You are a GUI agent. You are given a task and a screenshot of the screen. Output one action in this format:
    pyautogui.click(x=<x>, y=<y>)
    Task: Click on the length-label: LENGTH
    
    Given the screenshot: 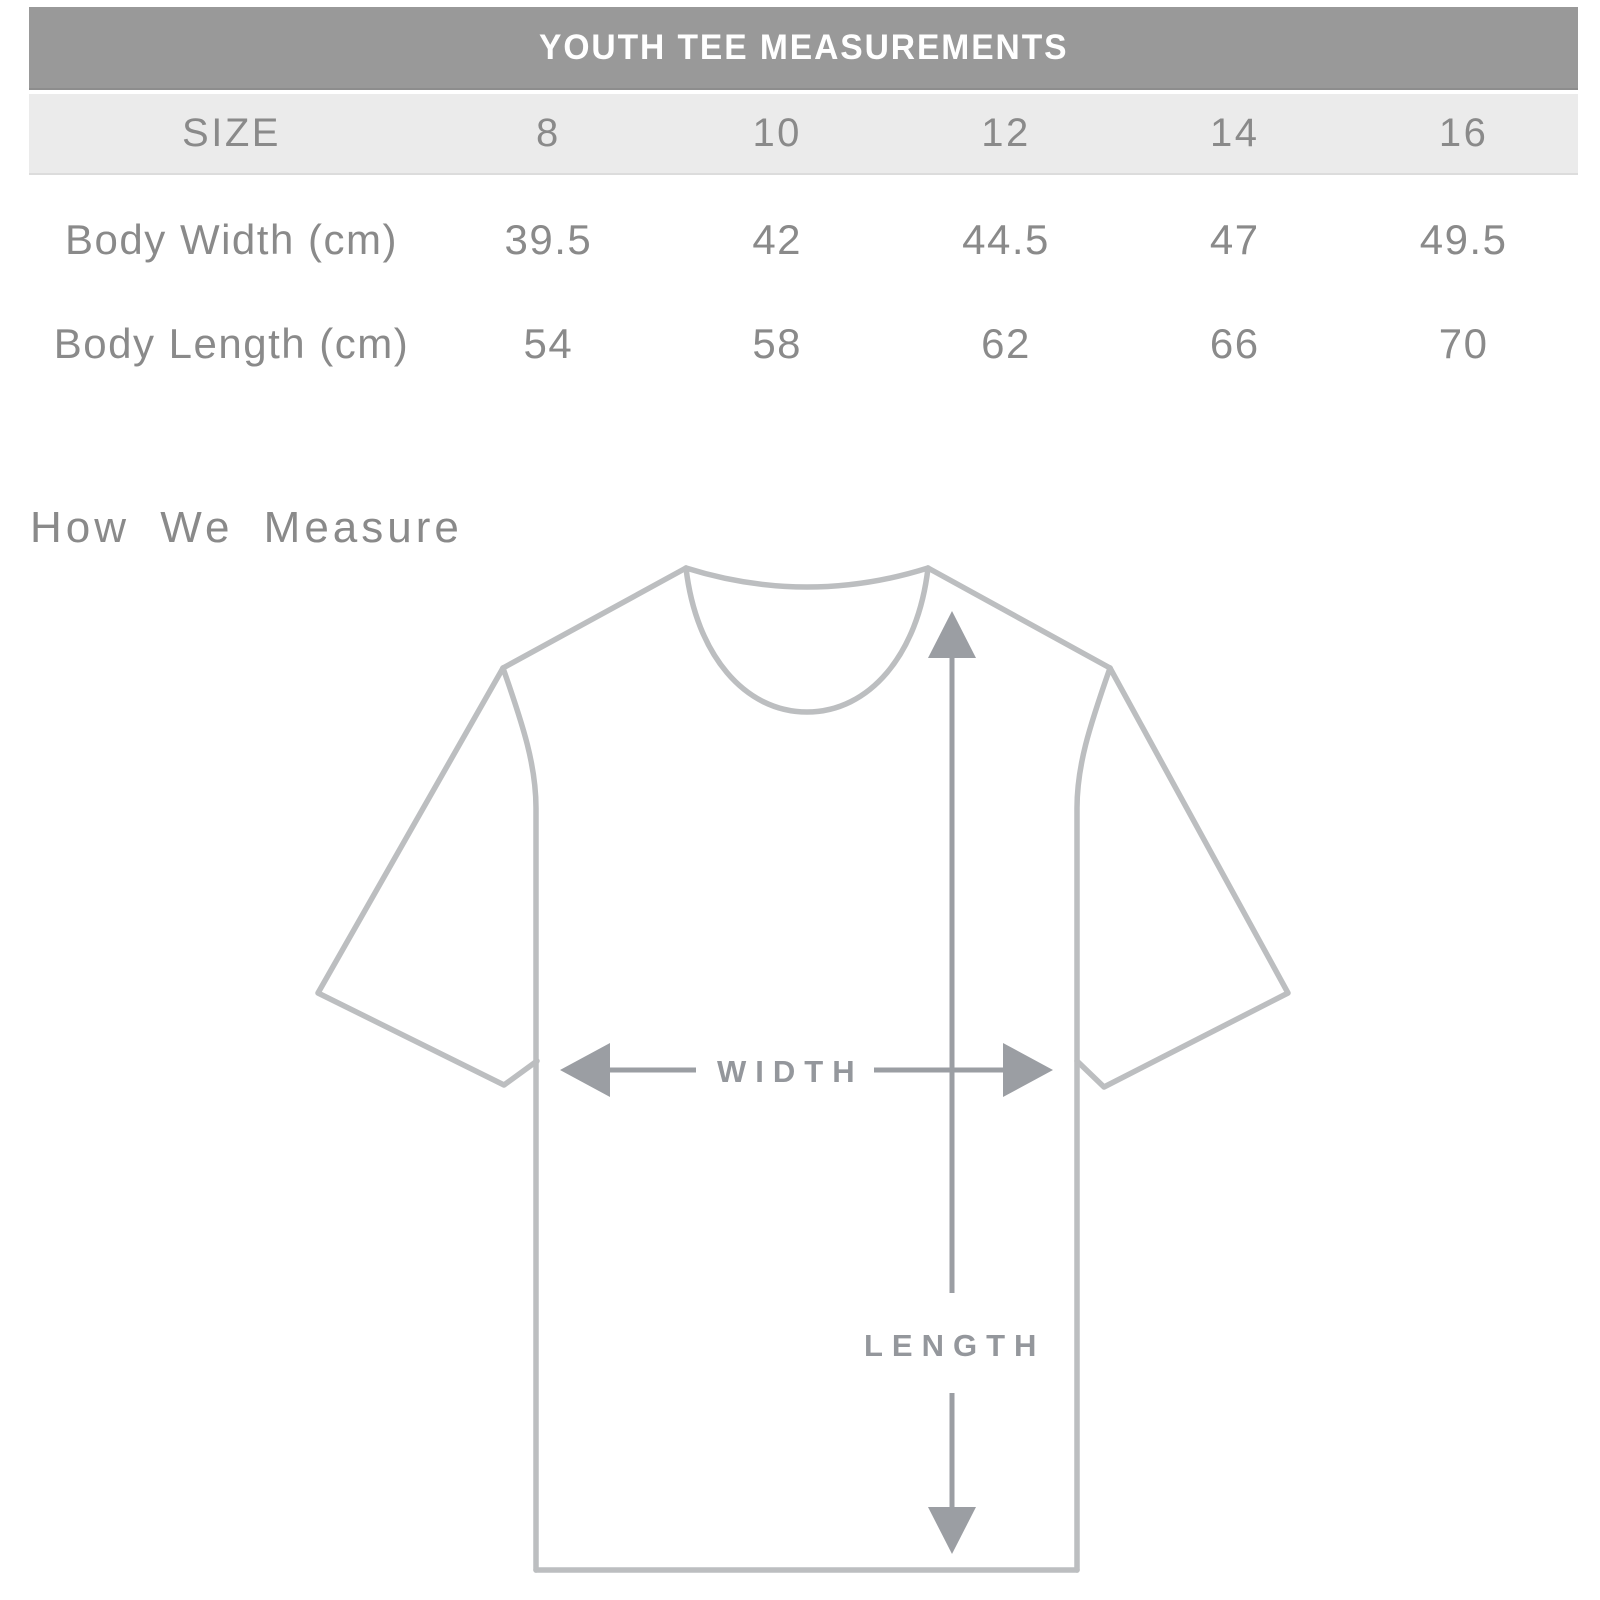 What is the action you would take?
    pyautogui.click(x=954, y=1345)
    